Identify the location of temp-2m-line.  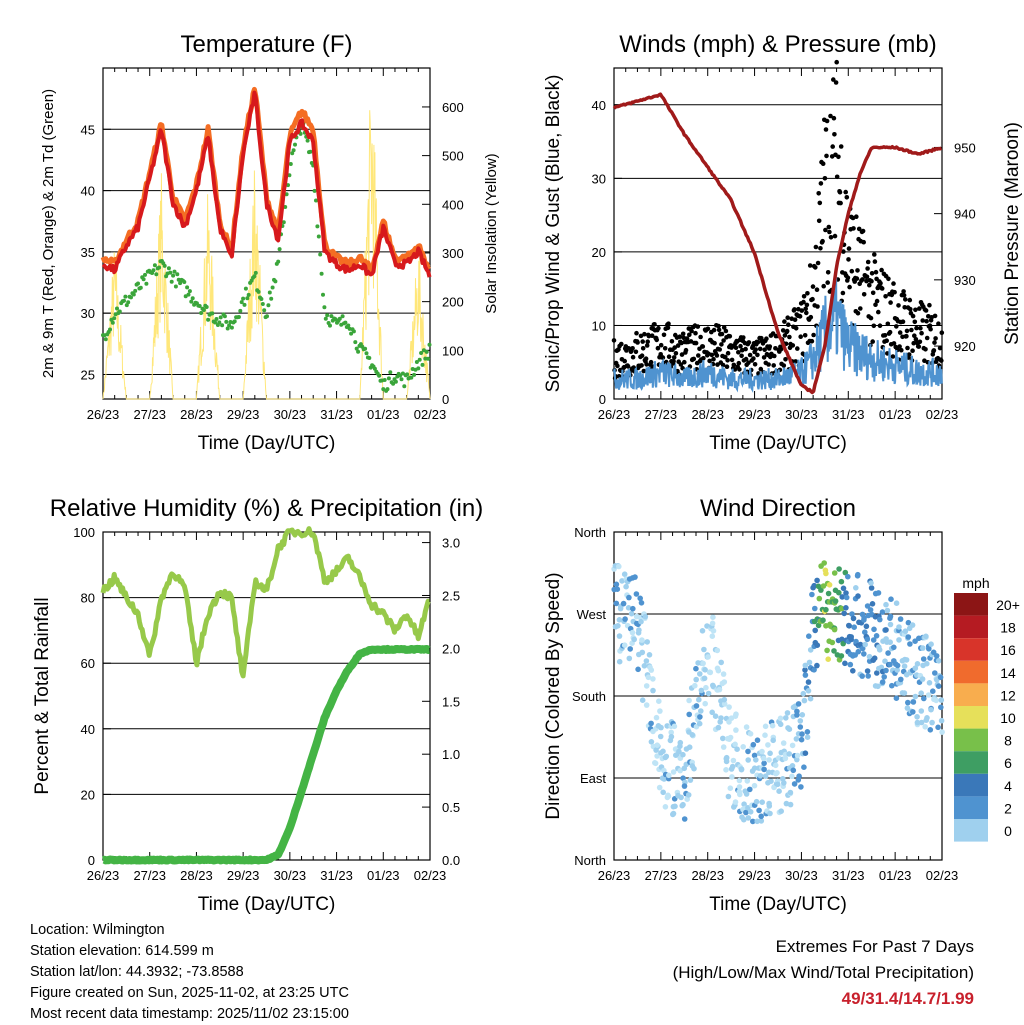
(266, 184).